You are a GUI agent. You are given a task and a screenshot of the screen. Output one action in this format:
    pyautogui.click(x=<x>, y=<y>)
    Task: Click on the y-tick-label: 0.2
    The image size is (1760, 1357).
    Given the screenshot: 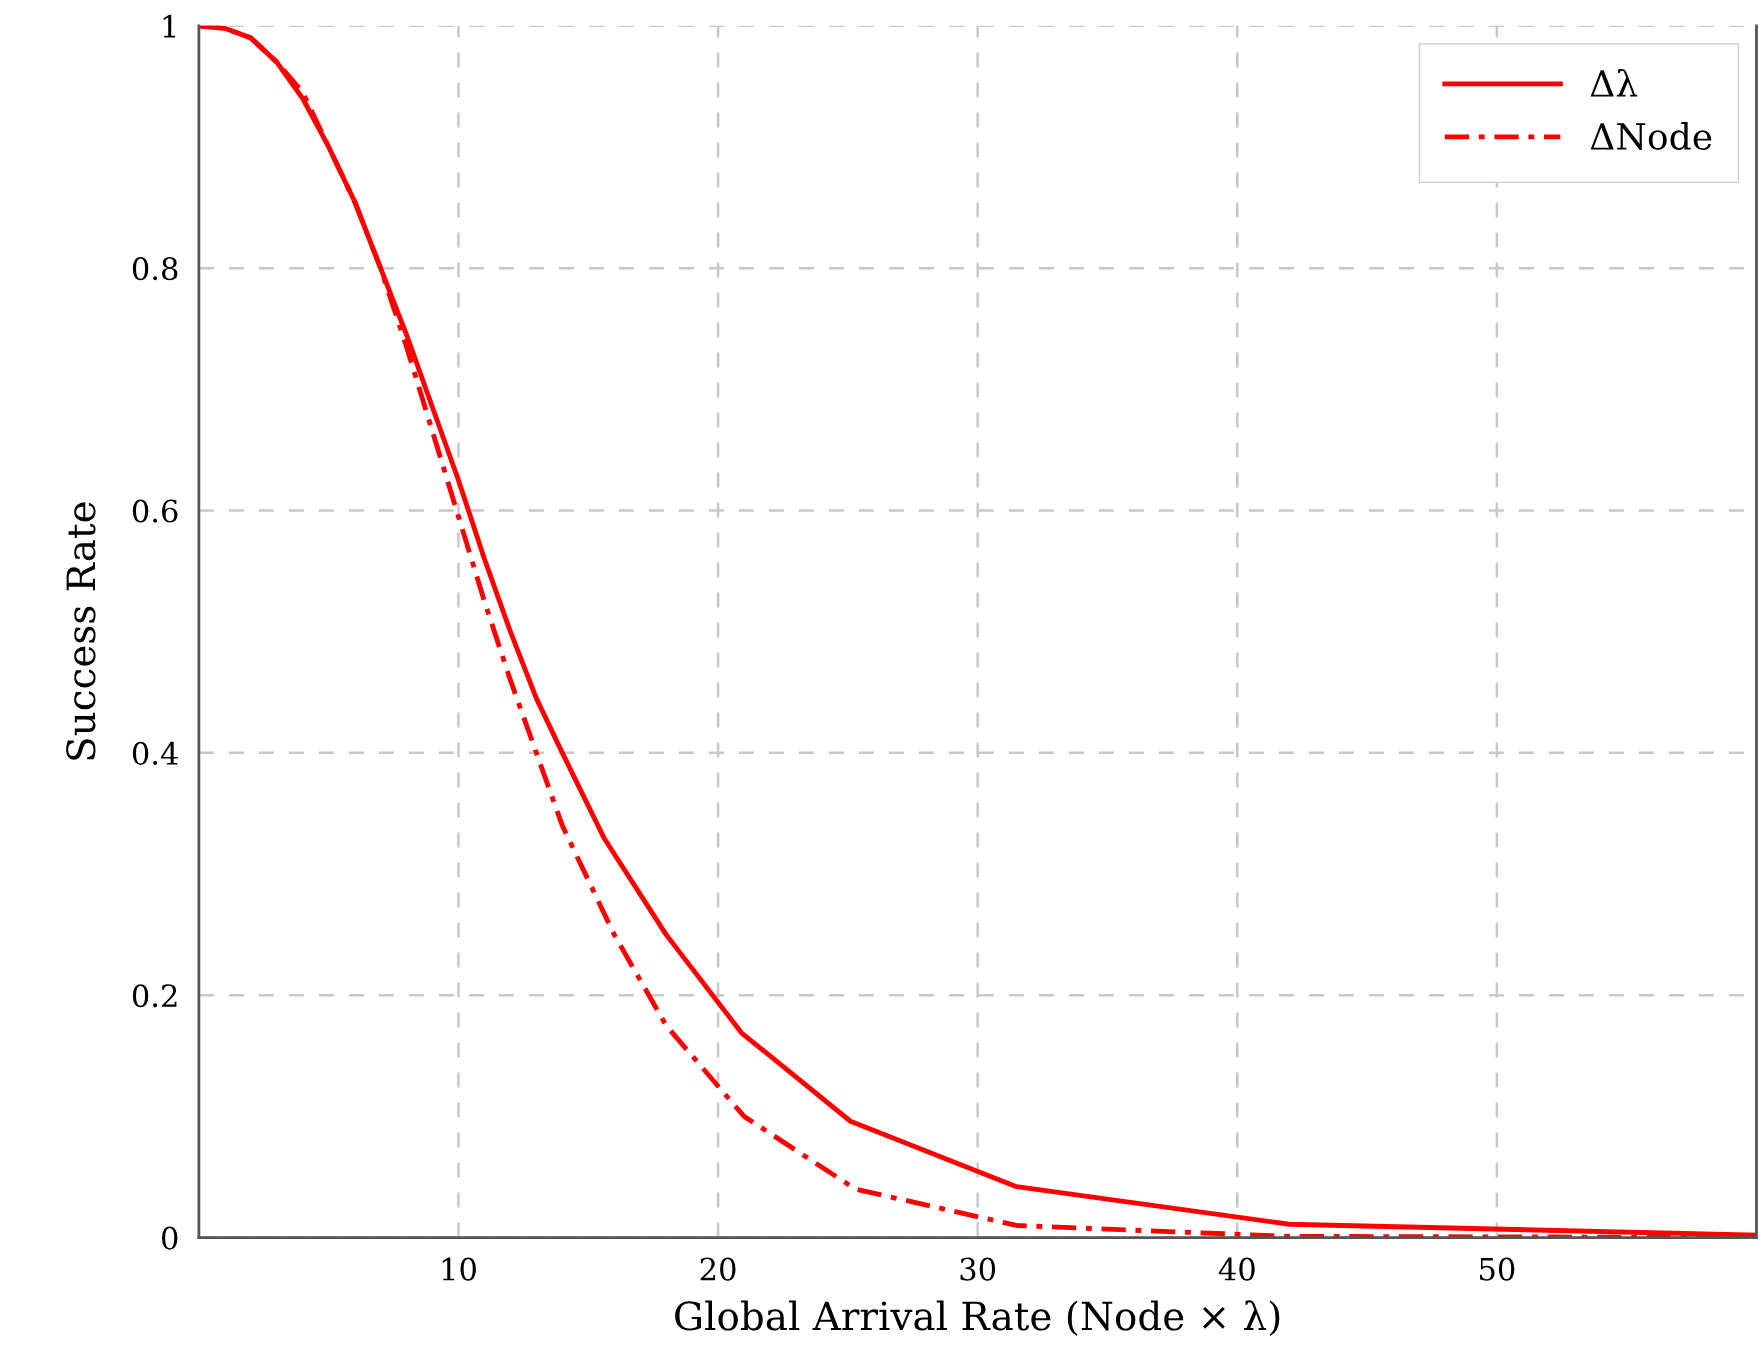 What is the action you would take?
    pyautogui.click(x=154, y=996)
    